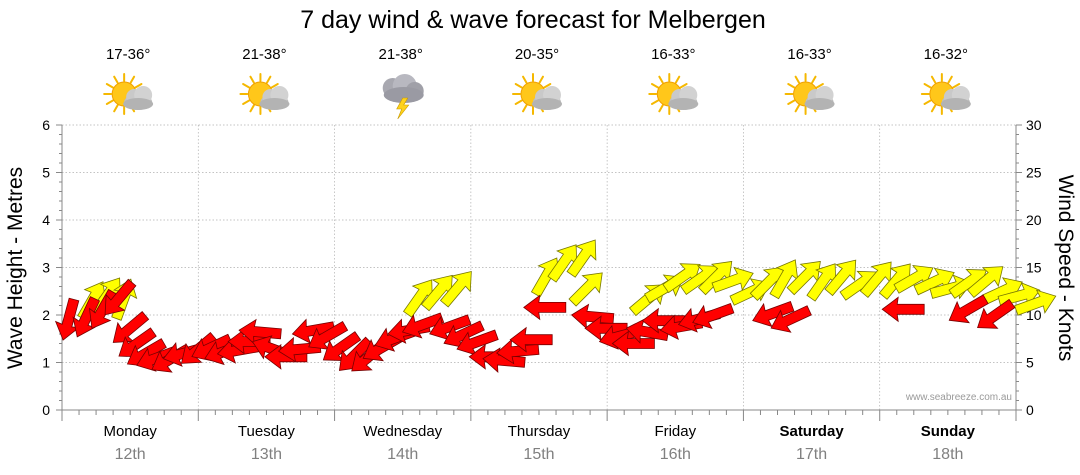 This screenshot has width=1080, height=475. I want to click on temp-range: 20-35°, so click(537, 54).